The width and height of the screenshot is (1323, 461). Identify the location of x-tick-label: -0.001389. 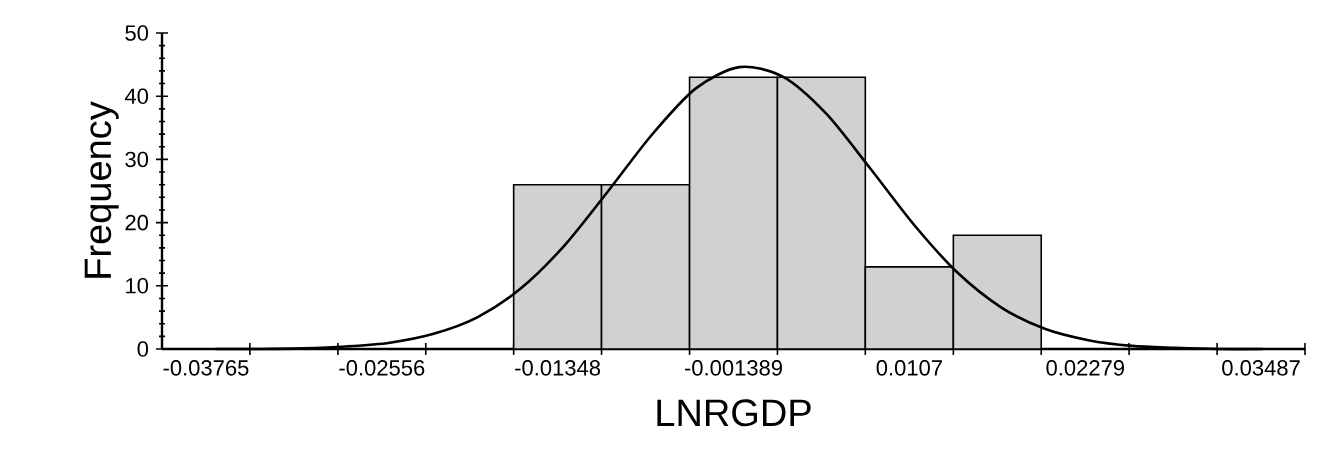
(733, 368).